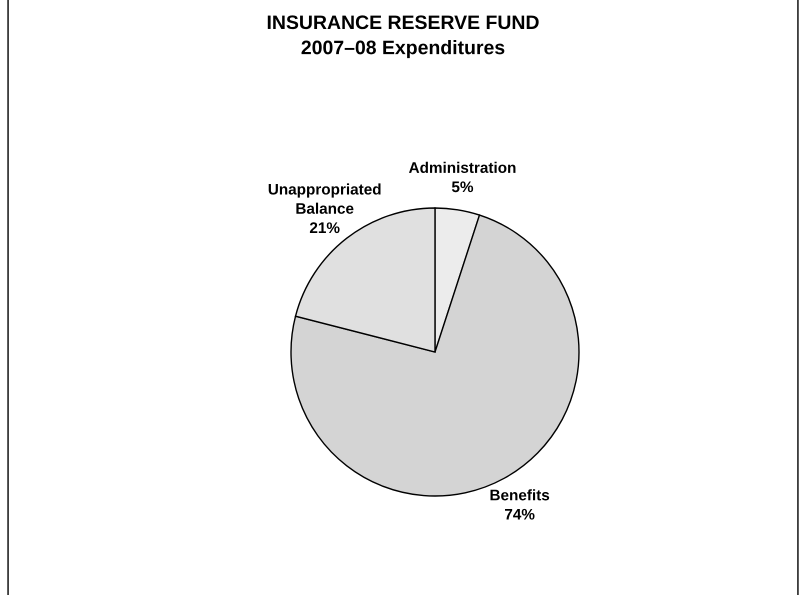 Image resolution: width=806 pixels, height=595 pixels. What do you see at coordinates (462, 167) in the screenshot?
I see `slice-label: Administration` at bounding box center [462, 167].